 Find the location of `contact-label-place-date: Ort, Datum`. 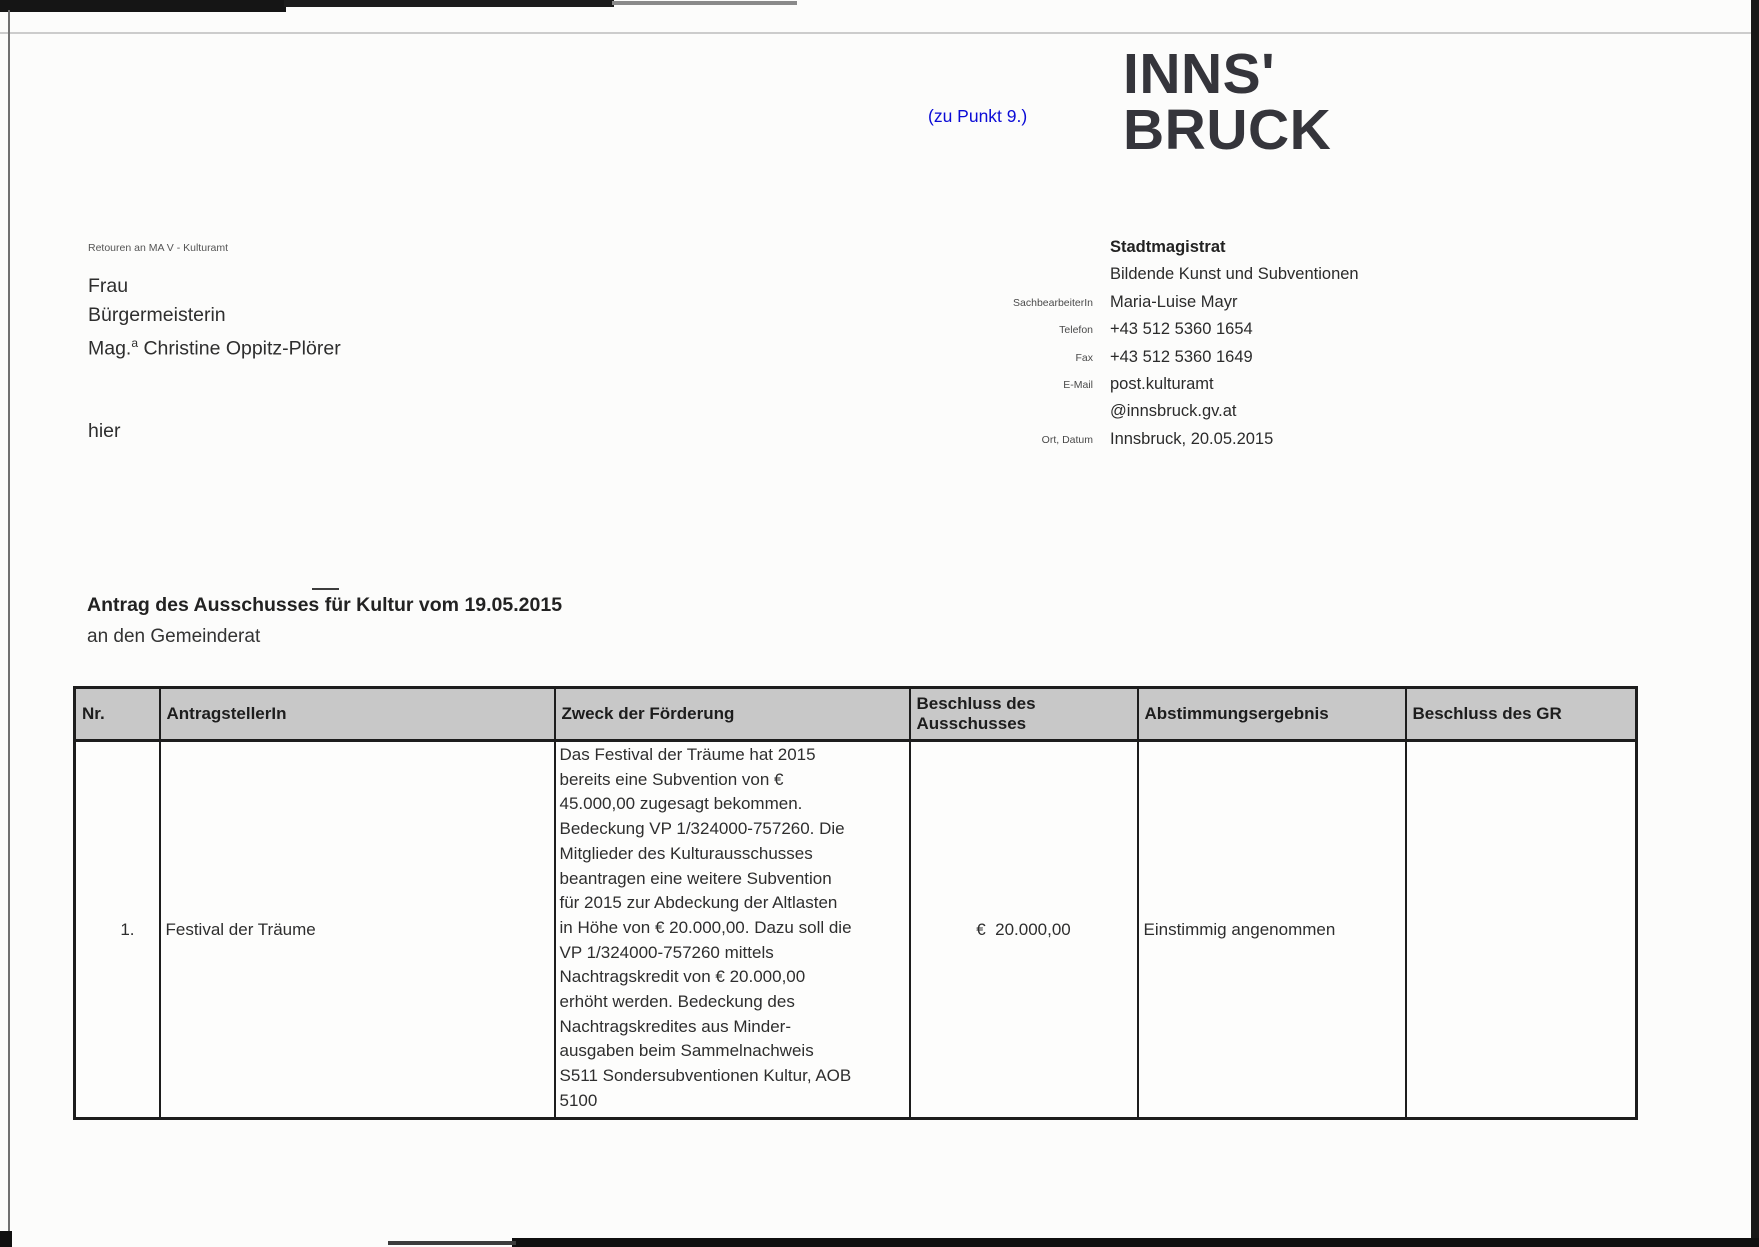

contact-label-place-date: Ort, Datum is located at coordinates (1067, 439).